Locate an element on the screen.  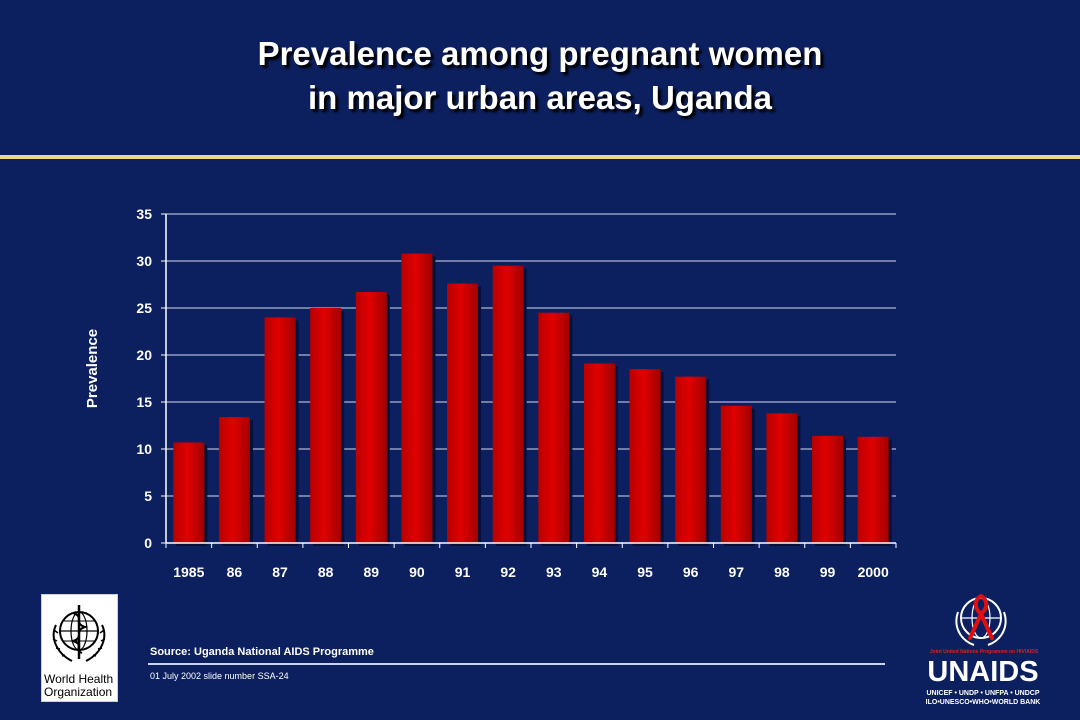
source-divider is located at coordinates (516, 664).